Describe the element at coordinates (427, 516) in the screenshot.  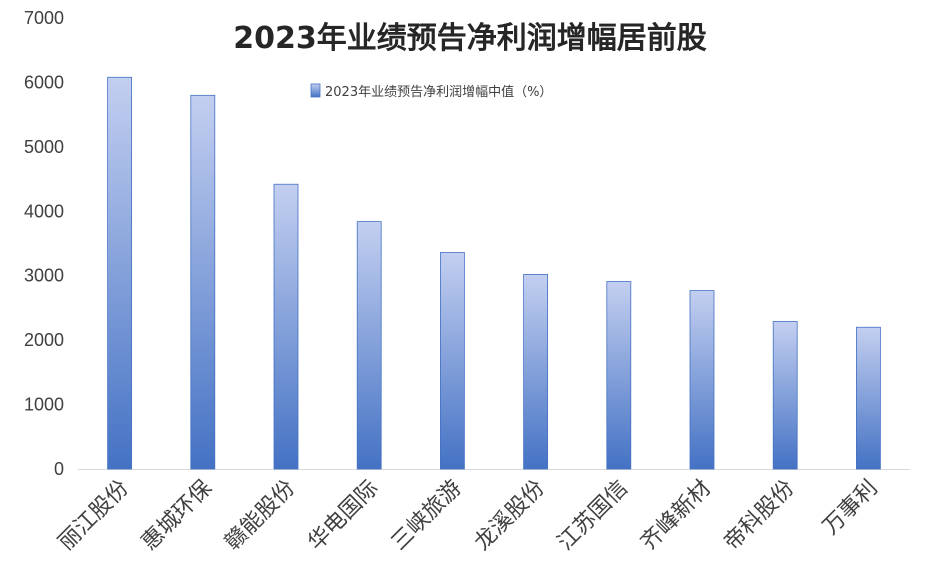
I see `x-tick-label: 三峡旅游` at that location.